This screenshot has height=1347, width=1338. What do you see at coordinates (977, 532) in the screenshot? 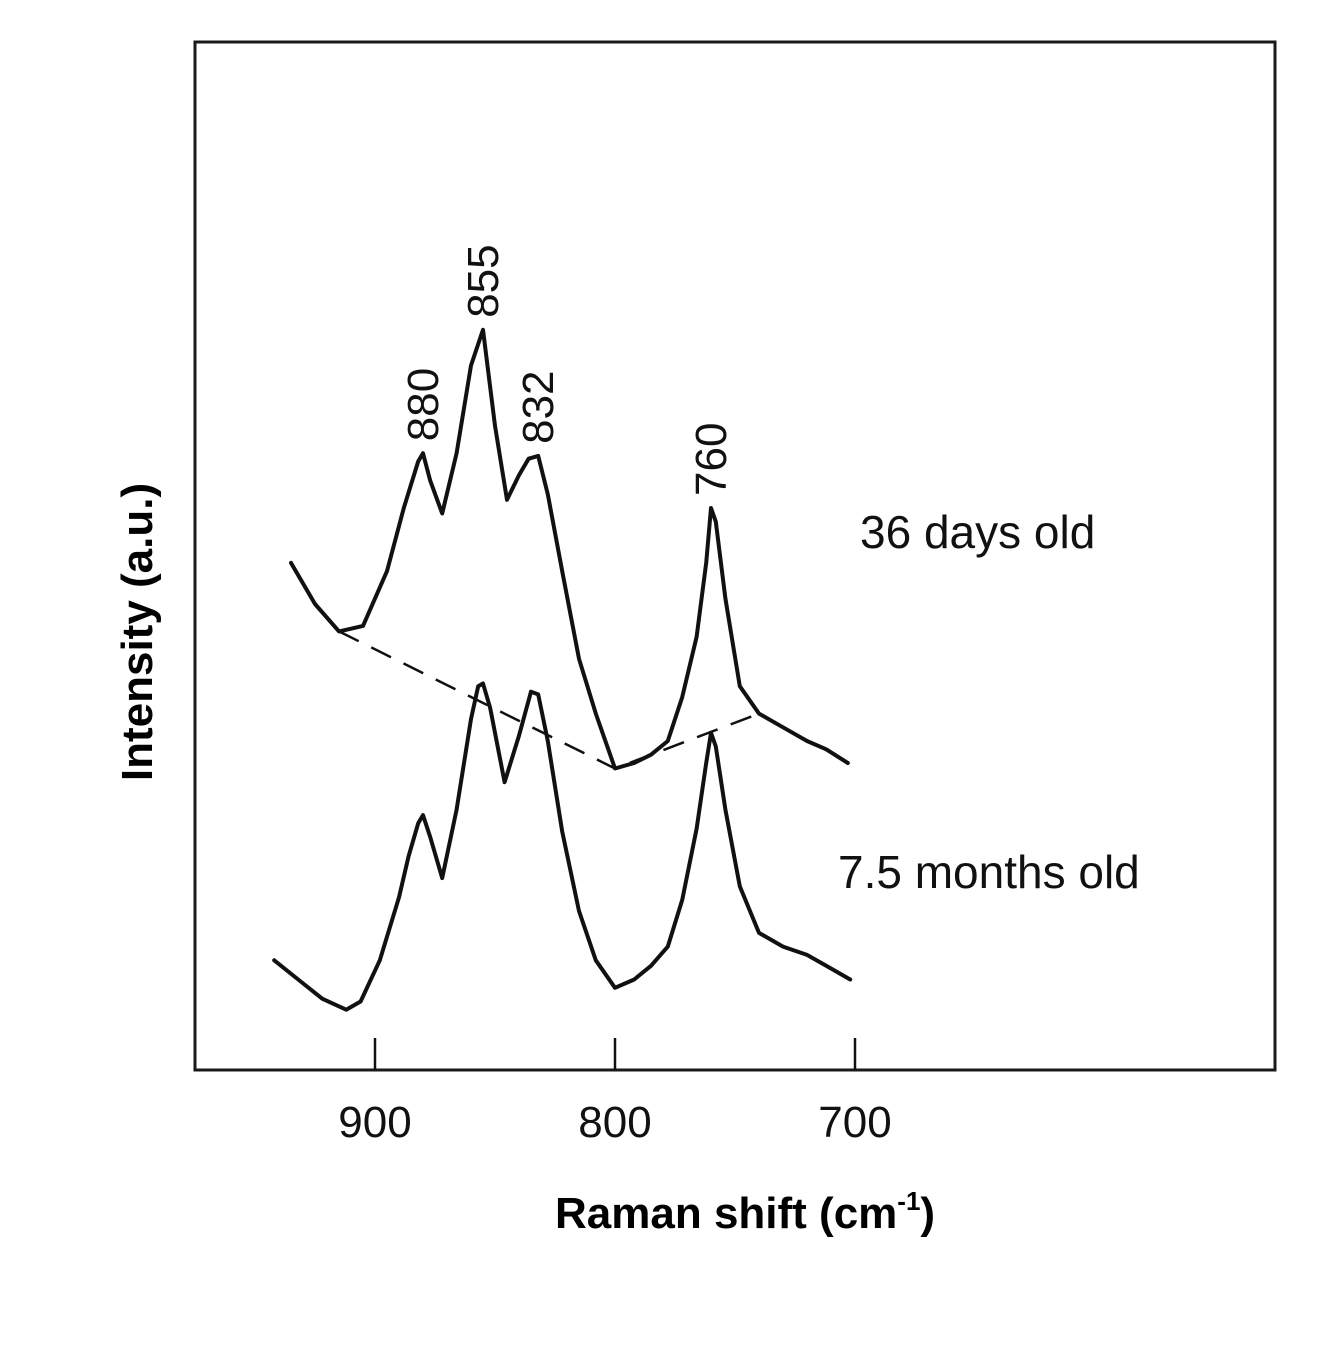
I see `series-label-36-days: 36 days old` at bounding box center [977, 532].